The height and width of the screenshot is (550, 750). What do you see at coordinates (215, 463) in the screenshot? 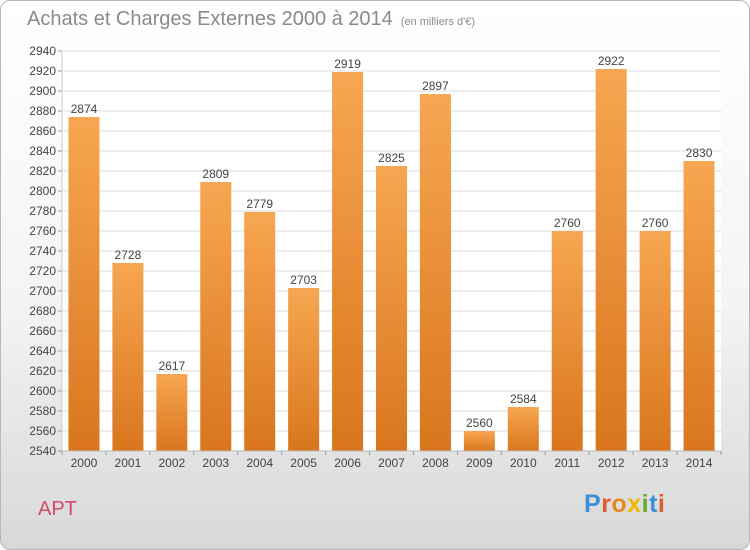
I see `x-tick-label-2003: 2003` at bounding box center [215, 463].